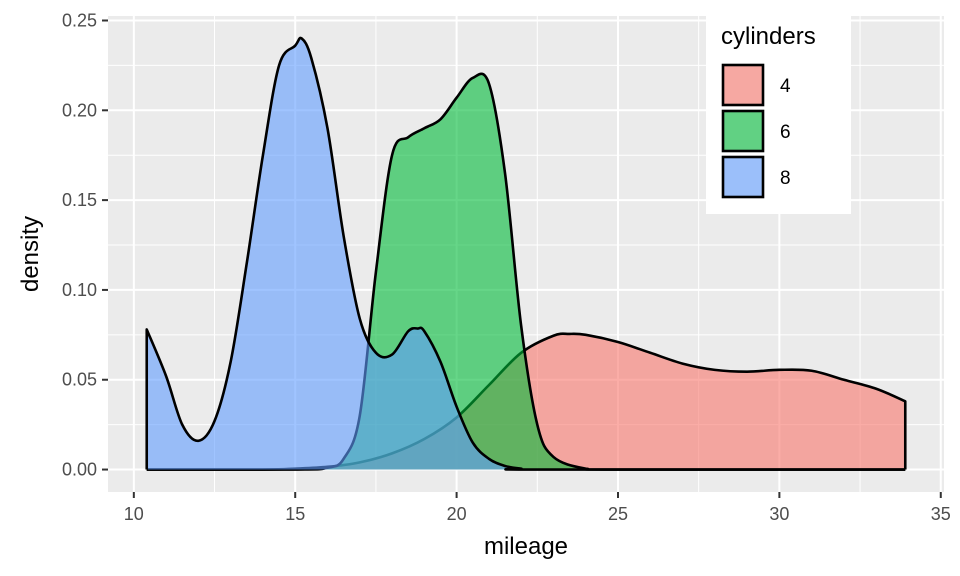 Image resolution: width=960 pixels, height=576 pixels. What do you see at coordinates (79, 470) in the screenshot?
I see `y-tick-label: 0.00` at bounding box center [79, 470].